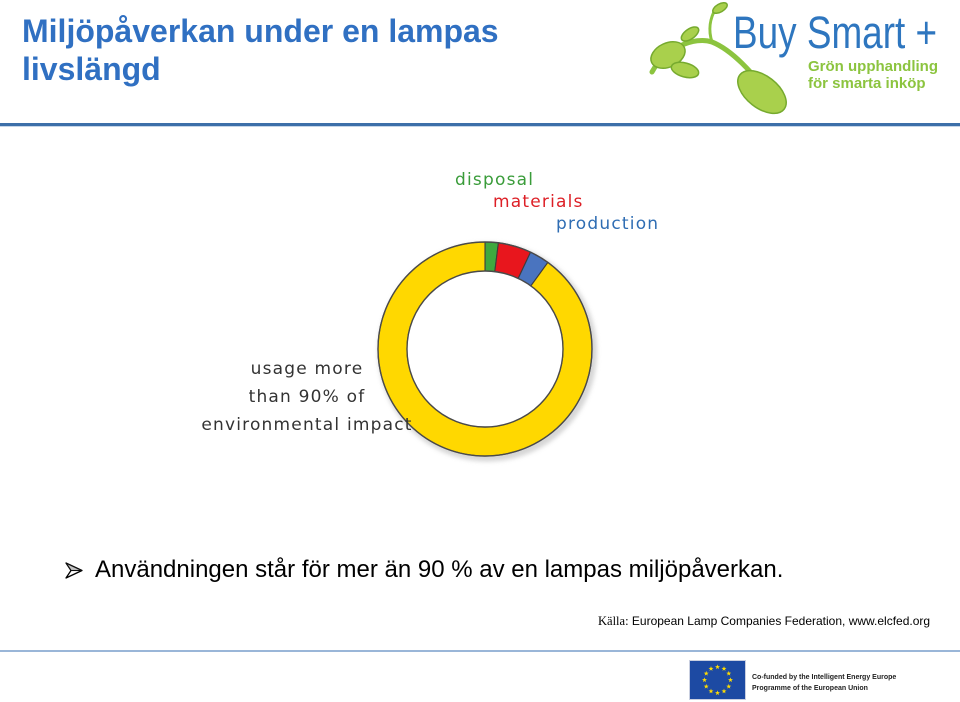 This screenshot has height=702, width=960. What do you see at coordinates (74, 570) in the screenshot?
I see `arrow-bullet-icon` at bounding box center [74, 570].